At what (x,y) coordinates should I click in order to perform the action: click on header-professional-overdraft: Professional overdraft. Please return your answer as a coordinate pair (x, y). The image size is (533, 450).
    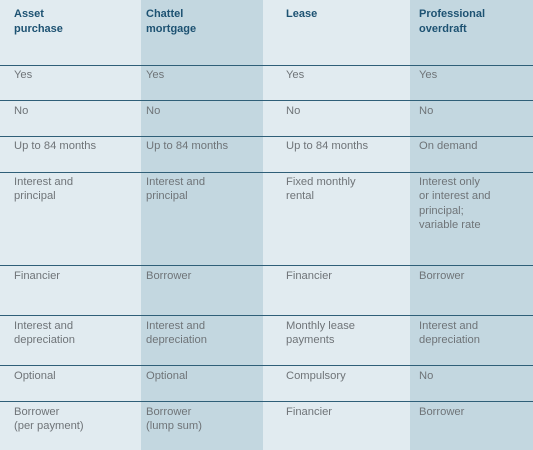
    Looking at the image, I should click on (452, 21).